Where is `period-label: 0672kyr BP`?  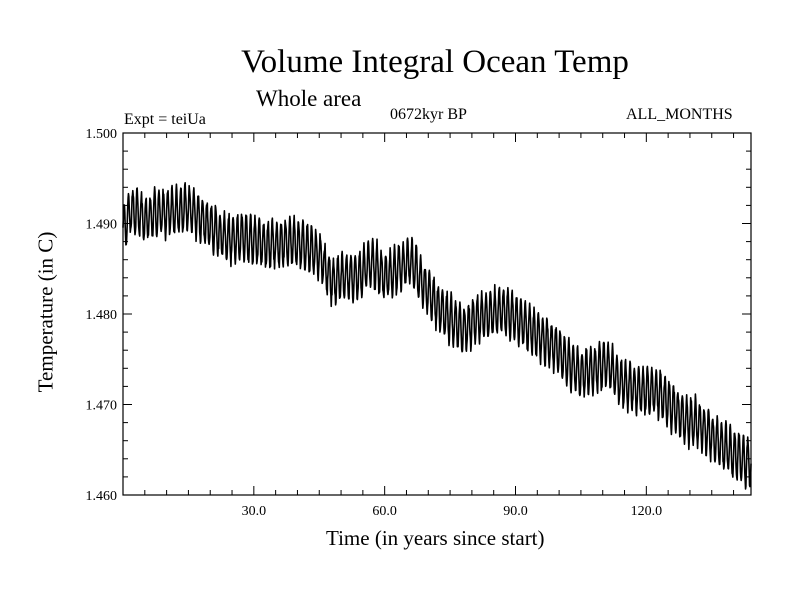
period-label: 0672kyr BP is located at coordinates (428, 114).